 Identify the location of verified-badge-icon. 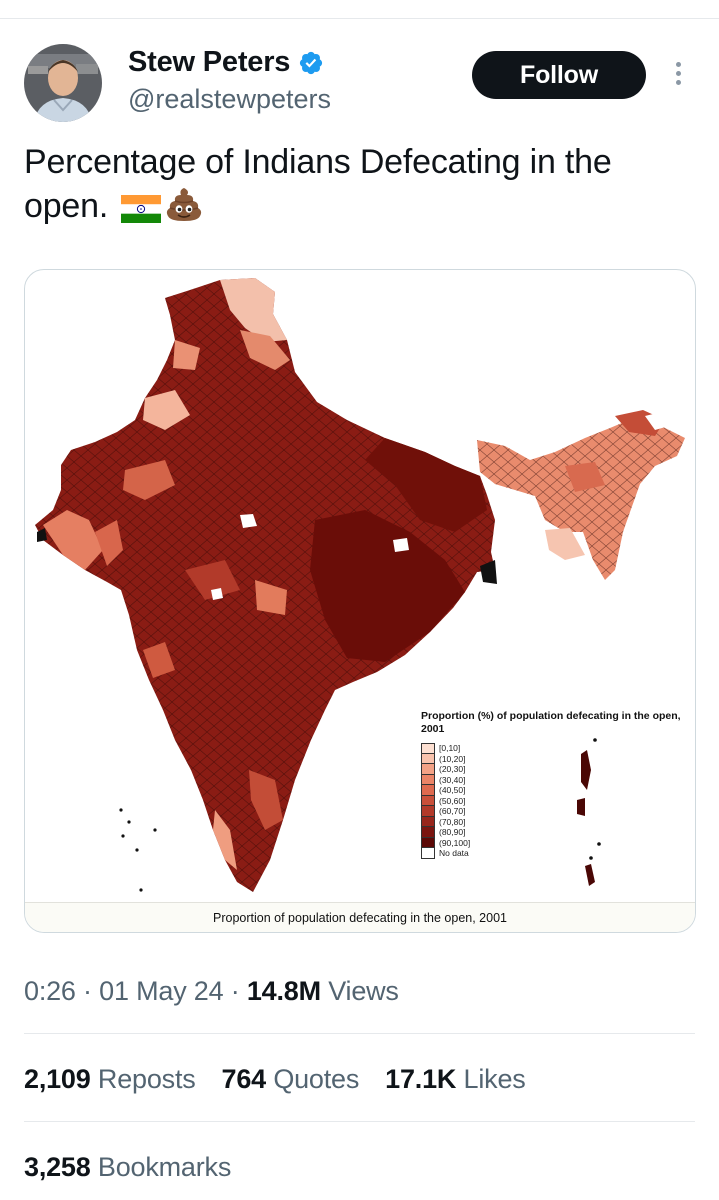
(311, 63).